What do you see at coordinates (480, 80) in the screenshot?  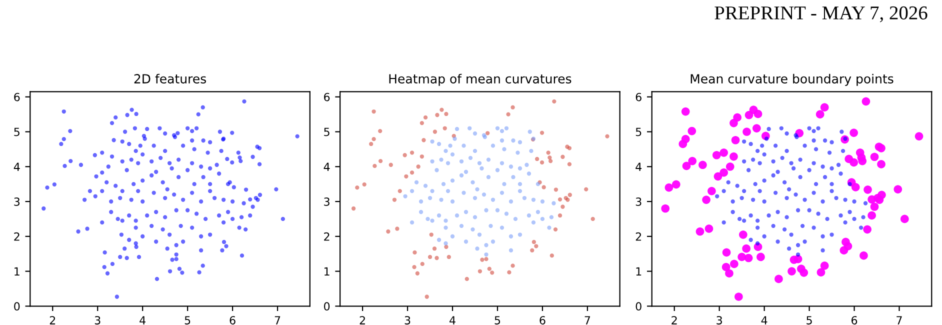 I see `chart-title: Heatmap of mean curvatures` at bounding box center [480, 80].